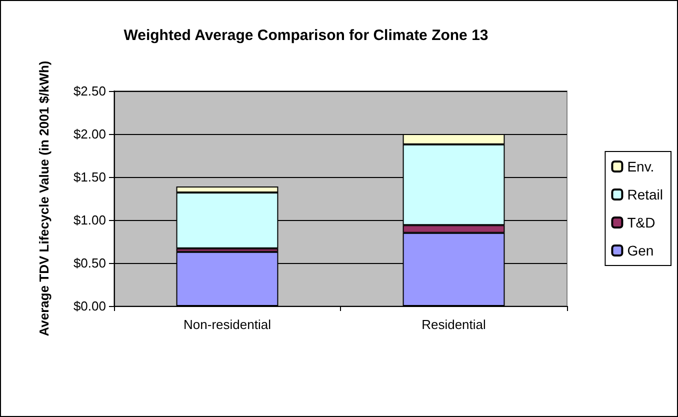 The width and height of the screenshot is (678, 417). What do you see at coordinates (454, 324) in the screenshot?
I see `x-tick-label: Residential` at bounding box center [454, 324].